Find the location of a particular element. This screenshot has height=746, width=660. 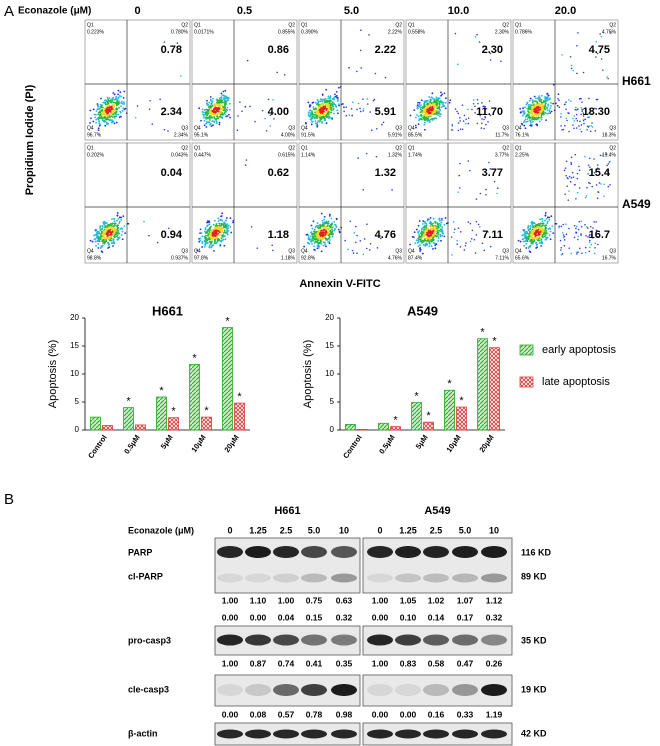

flow-plot: Q10.786%Q24.75%Q476.1%Q318.3%4.7518.30 is located at coordinates (565, 80).